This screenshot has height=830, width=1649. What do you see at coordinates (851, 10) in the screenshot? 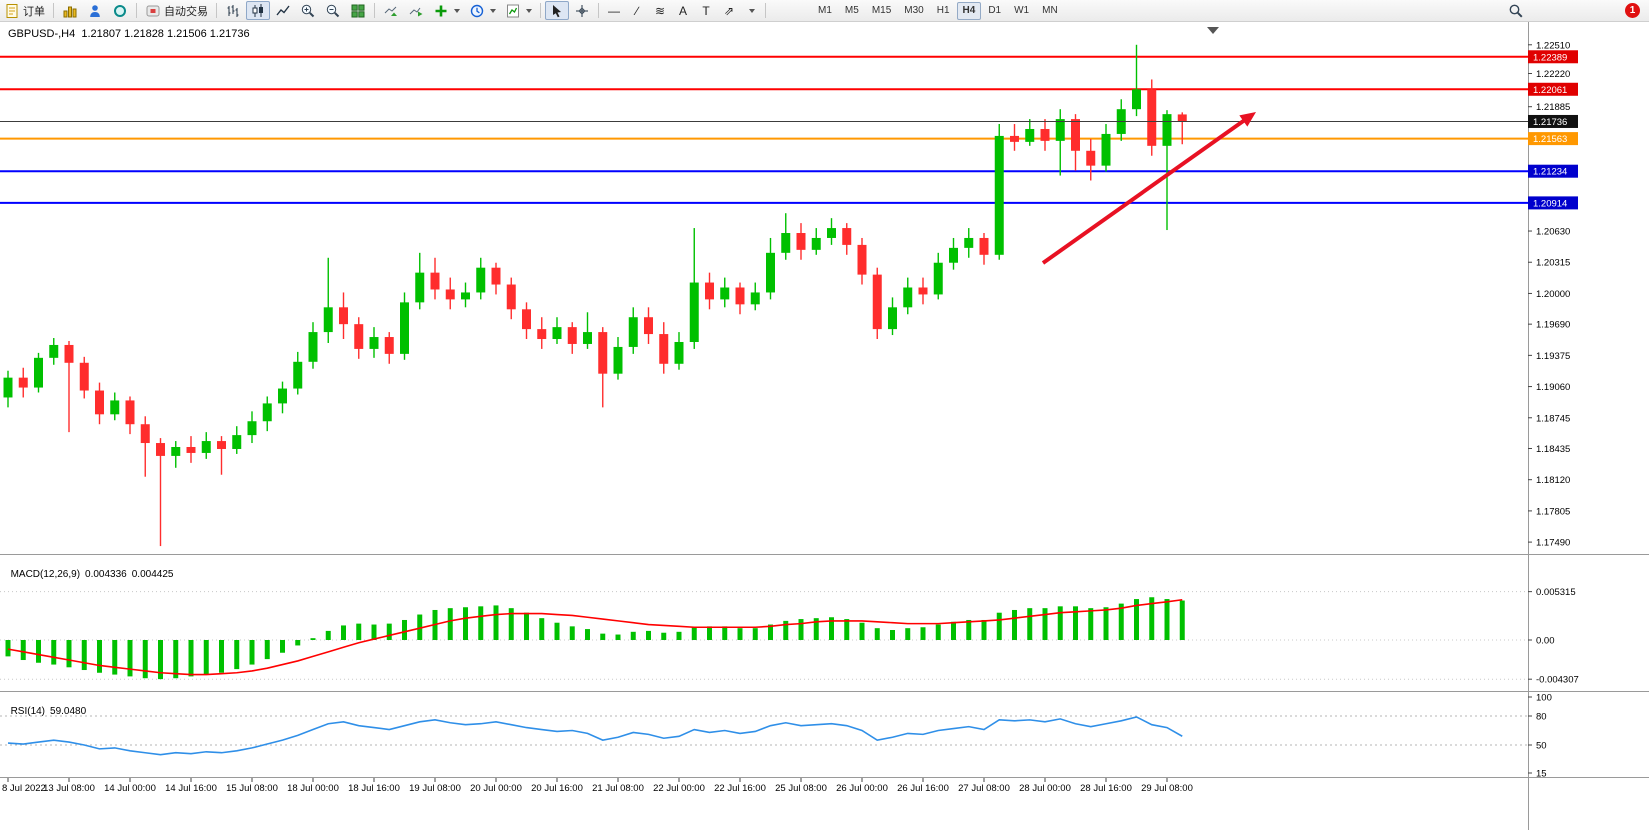
I see `timeframe-m5: M5` at bounding box center [851, 10].